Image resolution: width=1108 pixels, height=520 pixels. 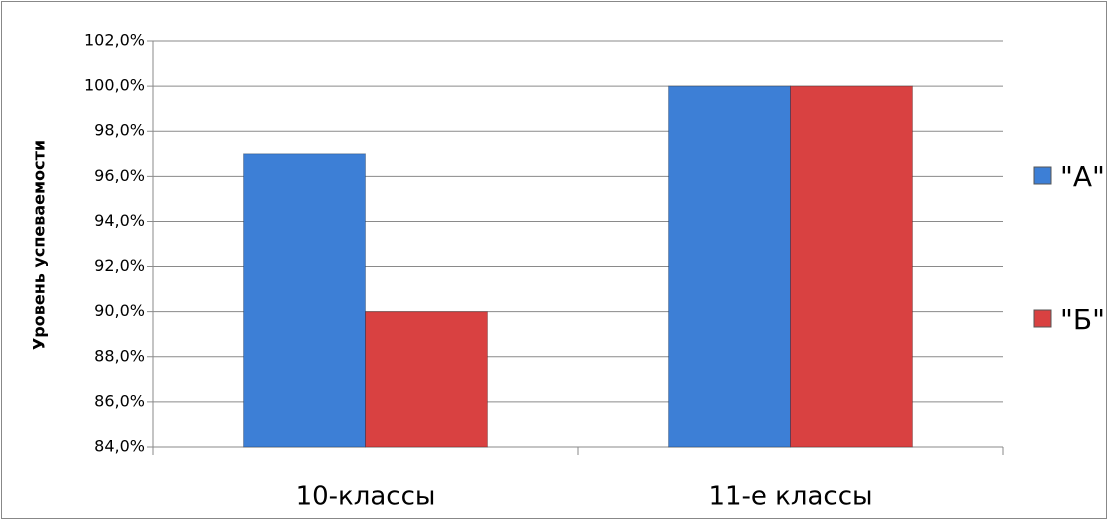 What do you see at coordinates (119, 355) in the screenshot?
I see `y-tick-label: 88,0%` at bounding box center [119, 355].